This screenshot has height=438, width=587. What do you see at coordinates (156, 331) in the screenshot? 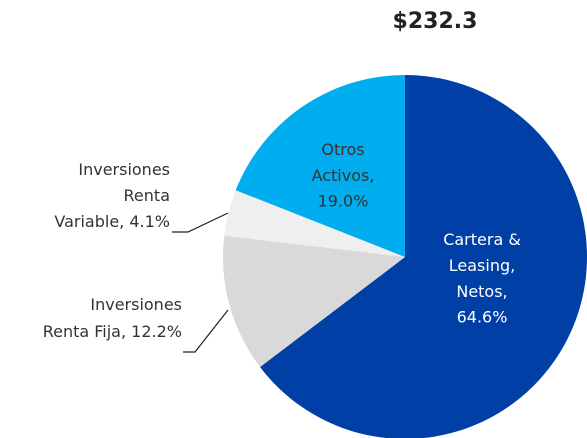
I see `value-label: 12.2%` at bounding box center [156, 331].